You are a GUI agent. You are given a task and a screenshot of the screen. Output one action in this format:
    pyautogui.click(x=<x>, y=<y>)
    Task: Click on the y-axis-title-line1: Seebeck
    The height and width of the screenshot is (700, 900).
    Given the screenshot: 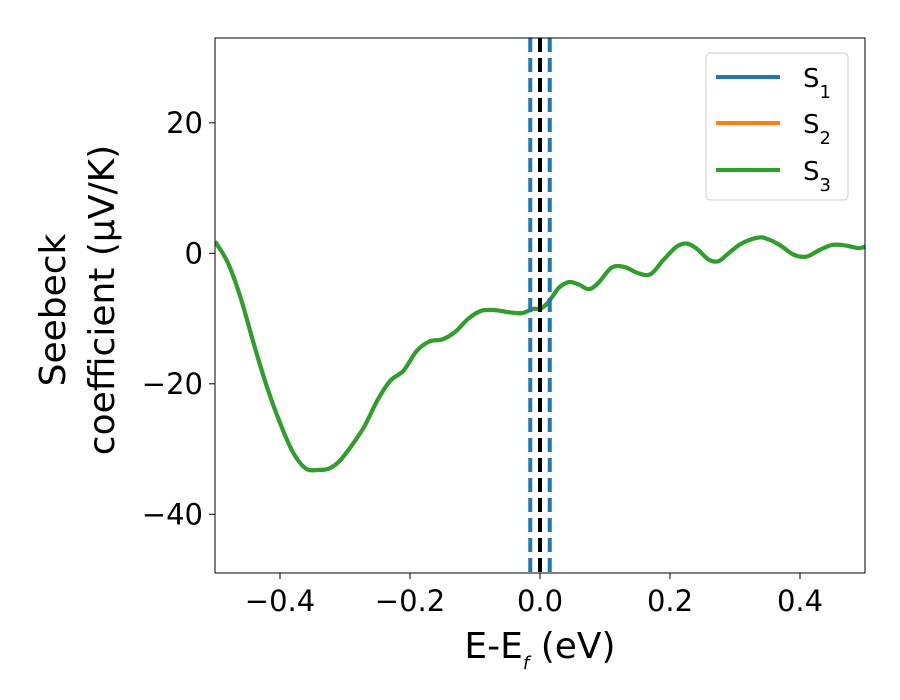 What is the action you would take?
    pyautogui.click(x=53, y=309)
    